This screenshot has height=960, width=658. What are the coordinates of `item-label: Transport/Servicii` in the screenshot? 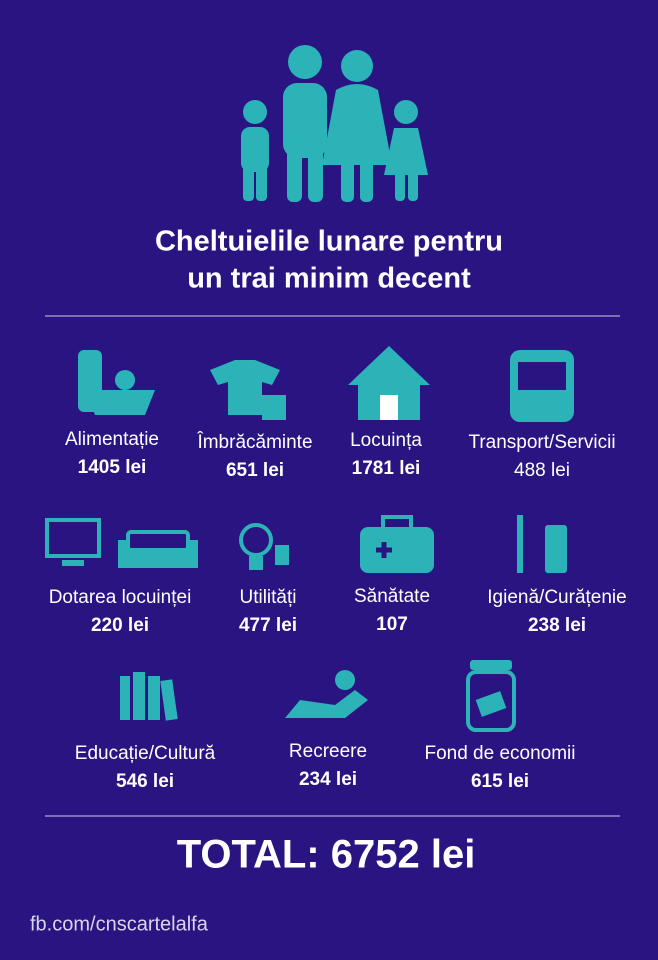 It's located at (541, 442).